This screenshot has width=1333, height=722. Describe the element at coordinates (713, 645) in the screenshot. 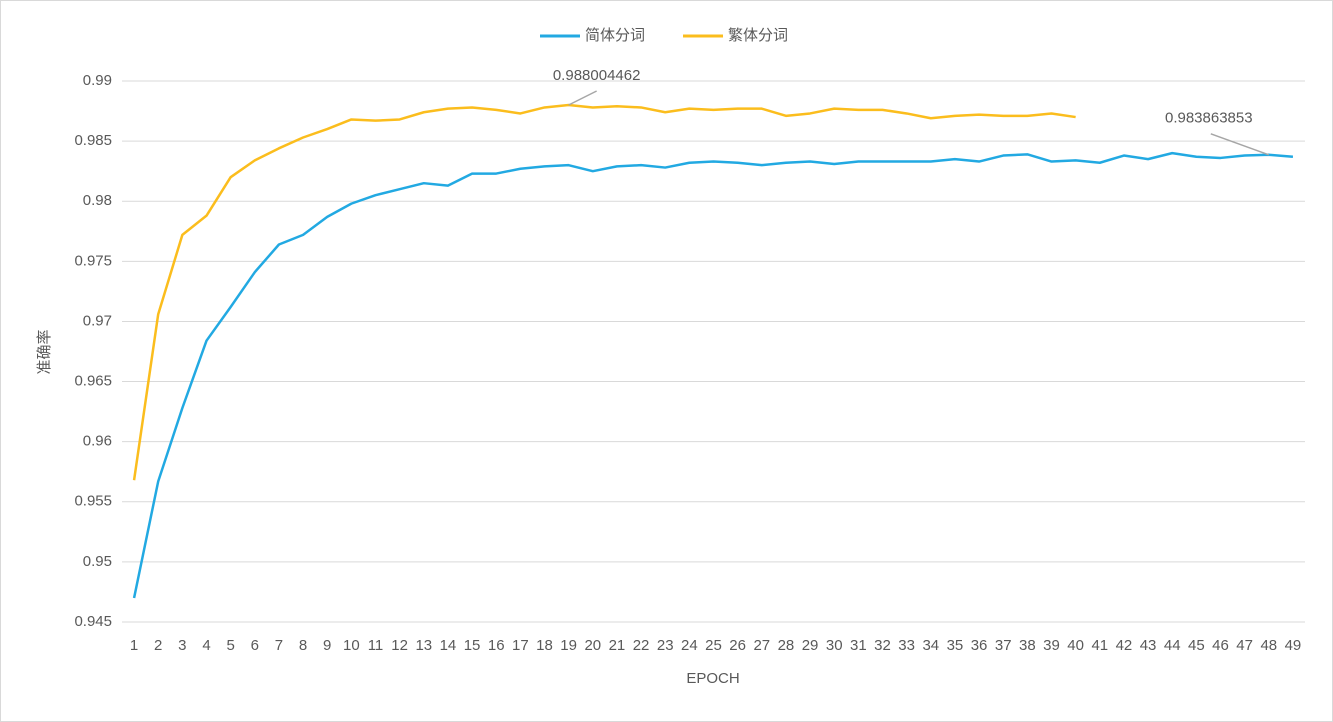

I see `x-tick-label: 25` at that location.